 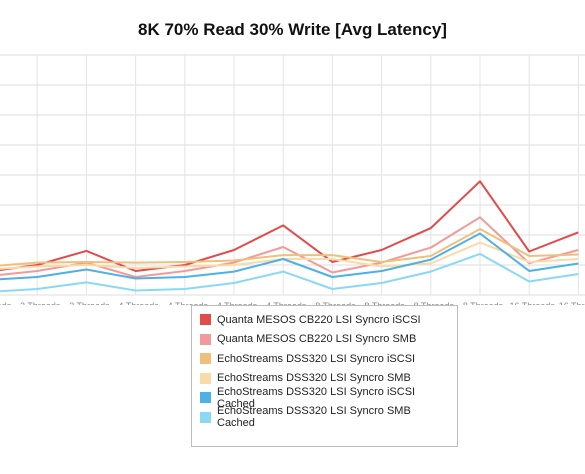 What do you see at coordinates (286, 303) in the screenshot?
I see `x-tick-label: 4 Threads16 Queue` at bounding box center [286, 303].